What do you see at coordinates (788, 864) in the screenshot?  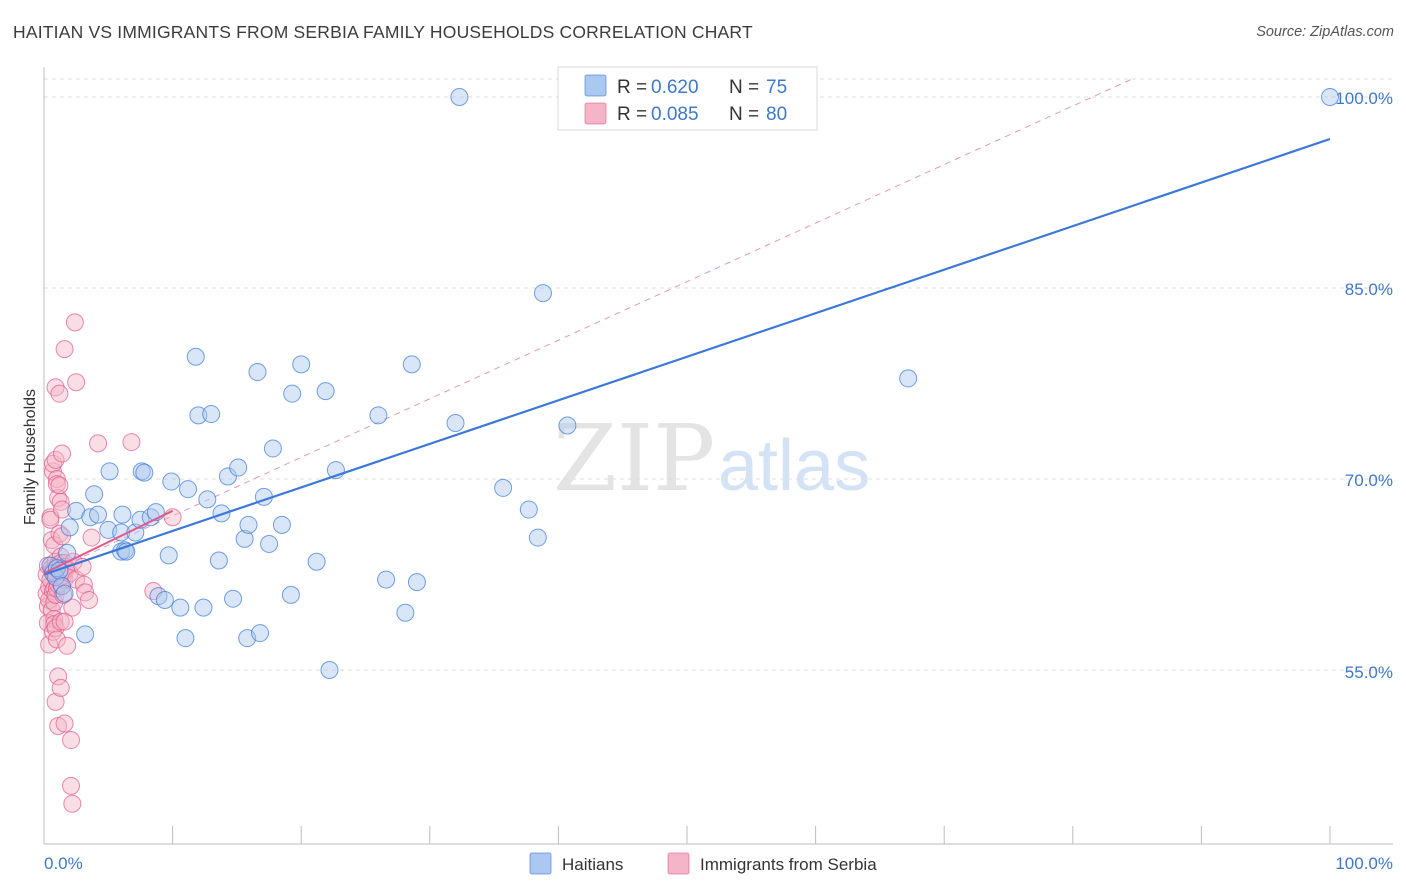 I see `bottom-legend-label-serbia: Immigrants from Serbia` at bounding box center [788, 864].